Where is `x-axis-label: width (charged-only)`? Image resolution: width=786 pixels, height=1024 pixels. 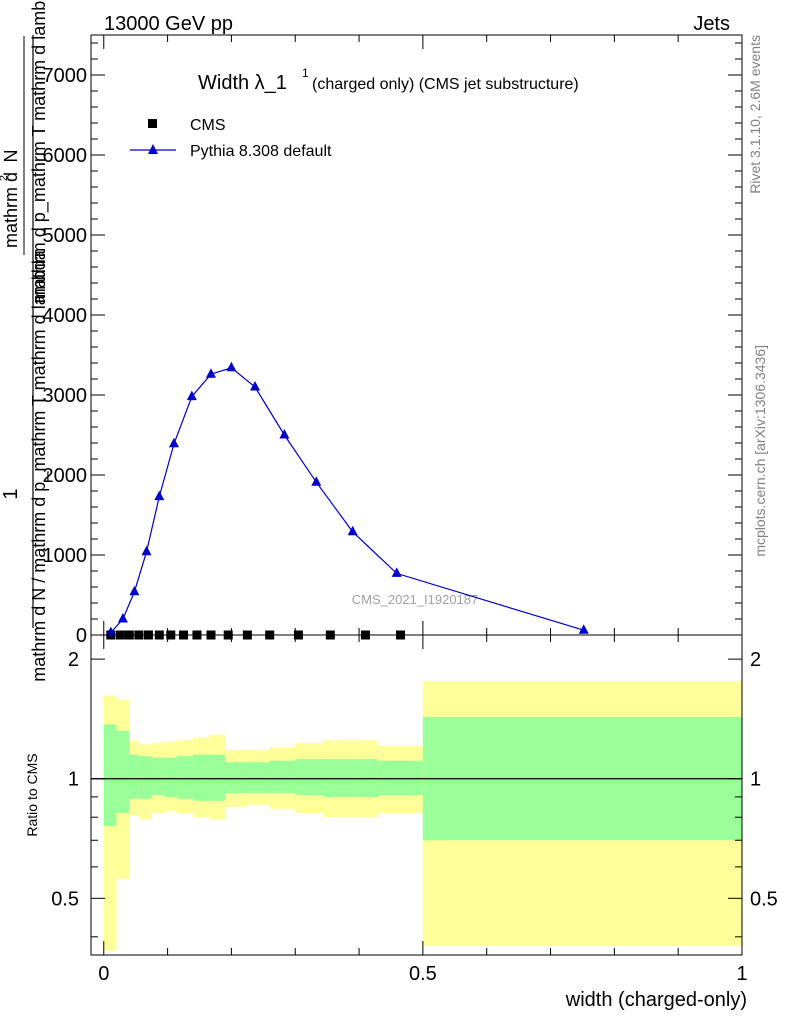
x-axis-label: width (charged-only) is located at coordinates (656, 1000).